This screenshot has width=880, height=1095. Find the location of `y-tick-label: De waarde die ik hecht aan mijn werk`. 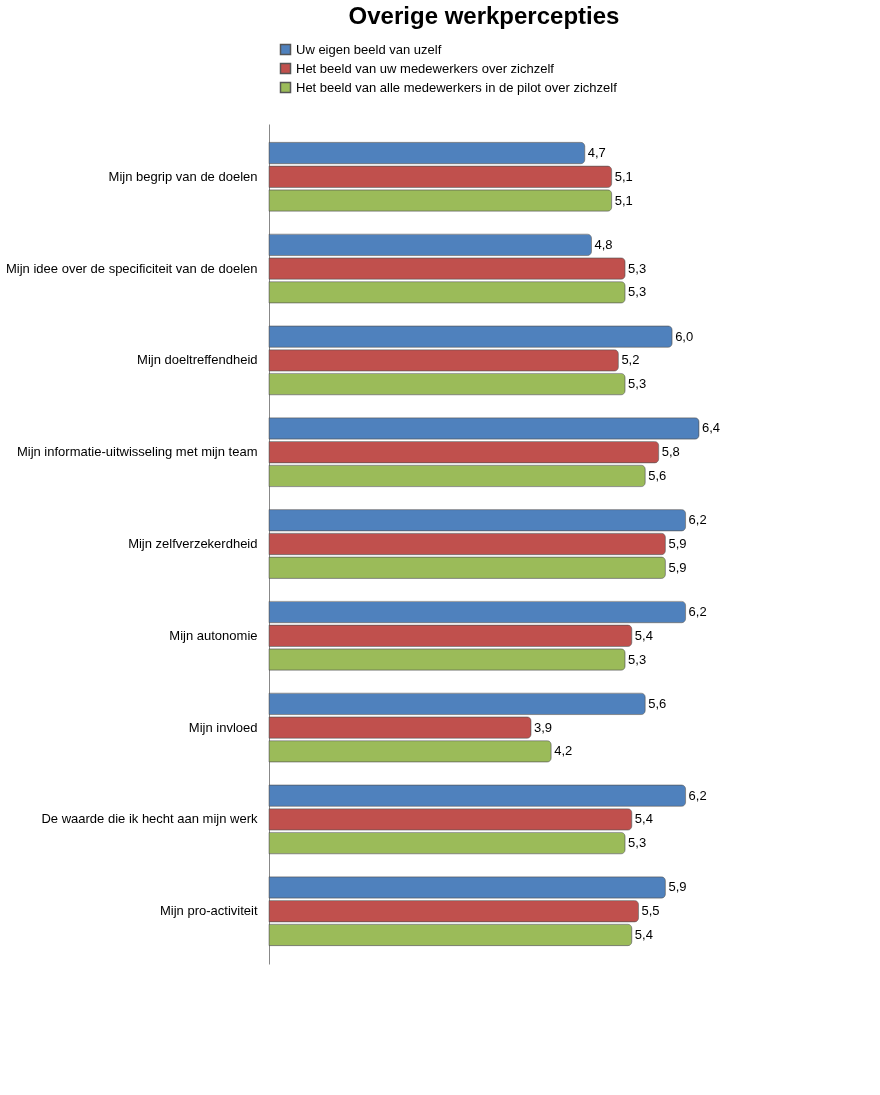

y-tick-label: De waarde die ik hecht aan mijn werk is located at coordinates (149, 819).